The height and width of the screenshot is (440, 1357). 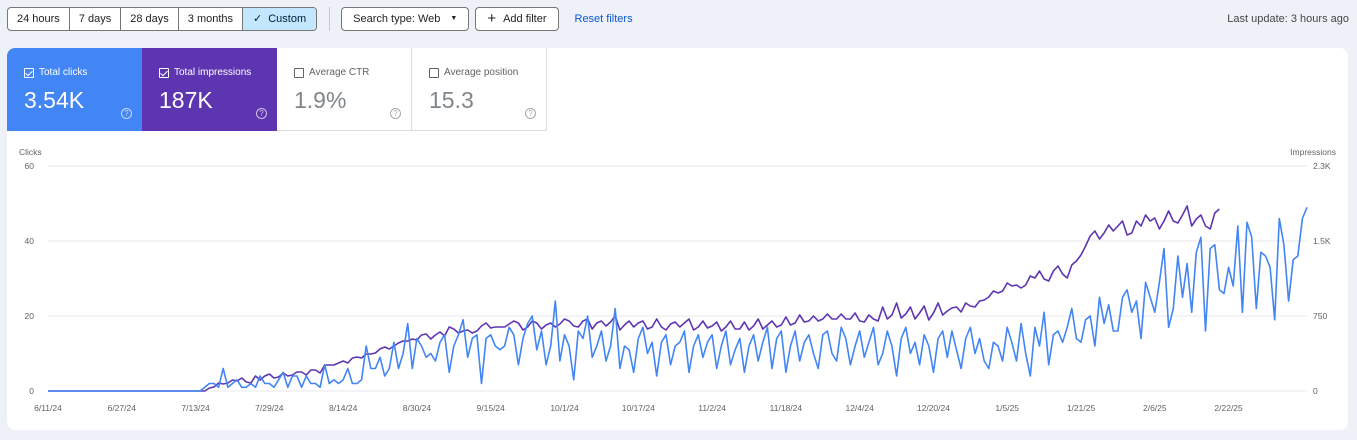 I want to click on last-update-text: Last update: 3 hours ago, so click(x=1288, y=19).